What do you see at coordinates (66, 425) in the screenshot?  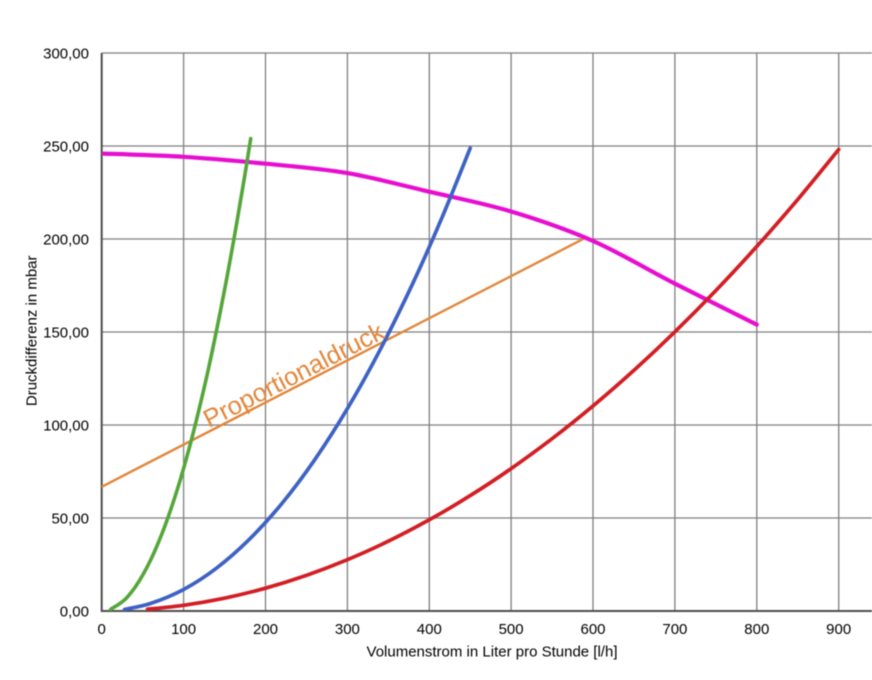 I see `svg-text: 100,00` at bounding box center [66, 425].